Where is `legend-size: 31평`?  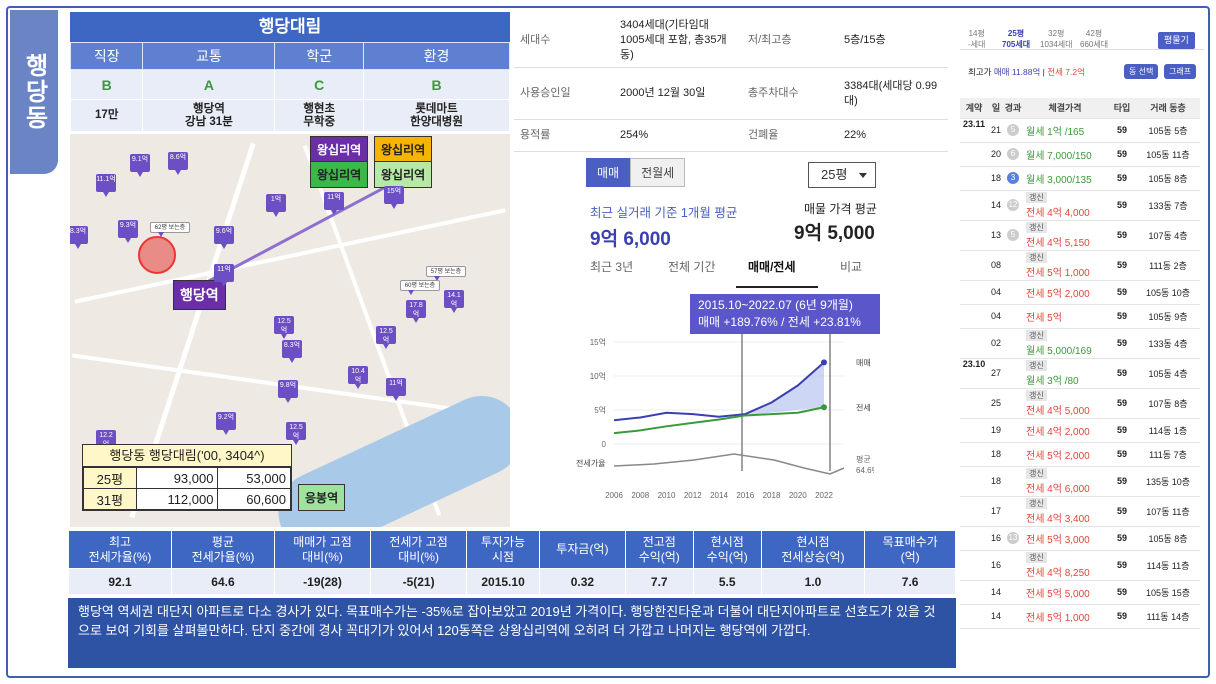
legend-size: 31평 is located at coordinates (110, 499).